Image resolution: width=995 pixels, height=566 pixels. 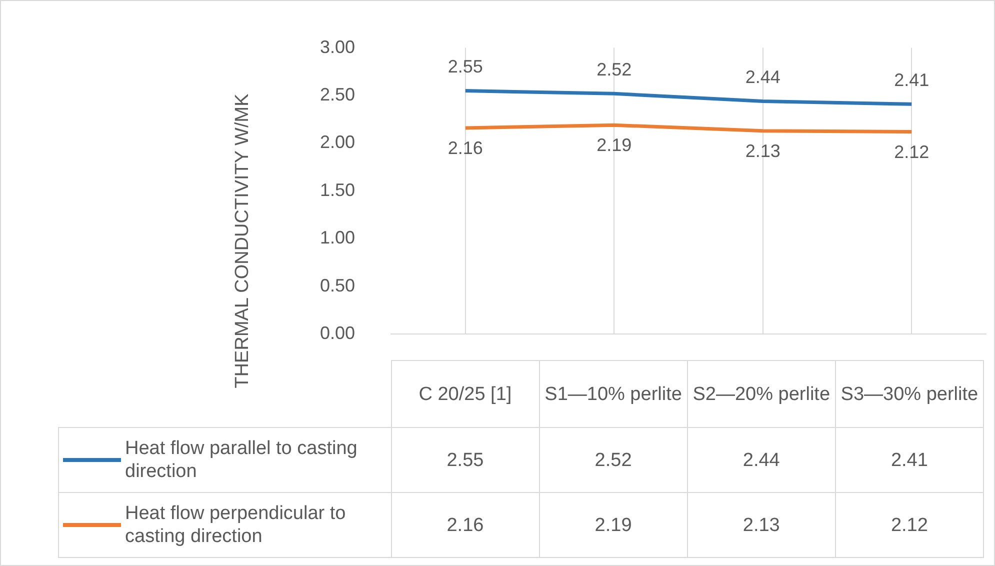 What do you see at coordinates (613, 460) in the screenshot?
I see `data-label: 2.52` at bounding box center [613, 460].